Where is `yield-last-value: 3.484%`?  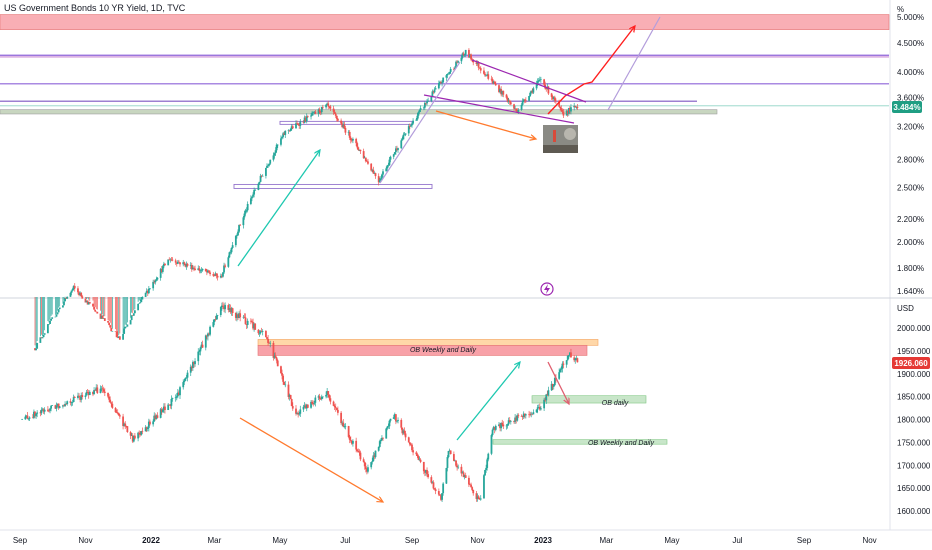 yield-last-value: 3.484% is located at coordinates (906, 107).